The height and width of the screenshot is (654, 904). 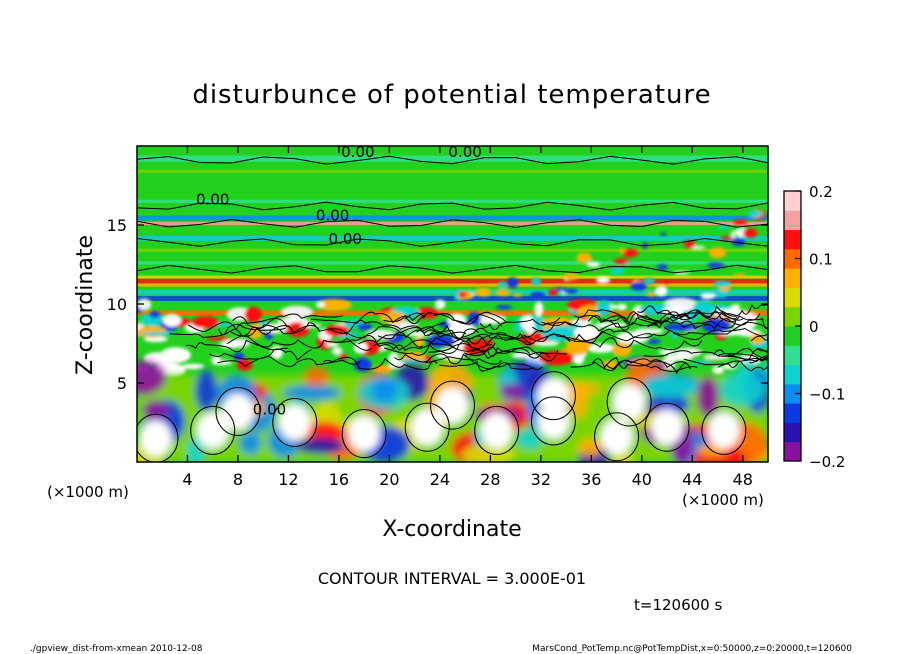 What do you see at coordinates (117, 304) in the screenshot?
I see `y-tick-label: 10` at bounding box center [117, 304].